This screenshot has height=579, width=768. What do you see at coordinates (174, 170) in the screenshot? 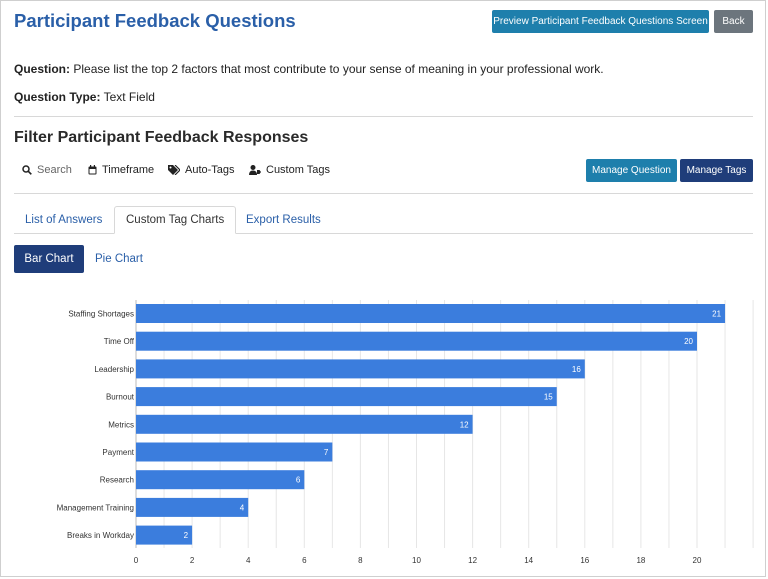
I see `tags-icon` at bounding box center [174, 170].